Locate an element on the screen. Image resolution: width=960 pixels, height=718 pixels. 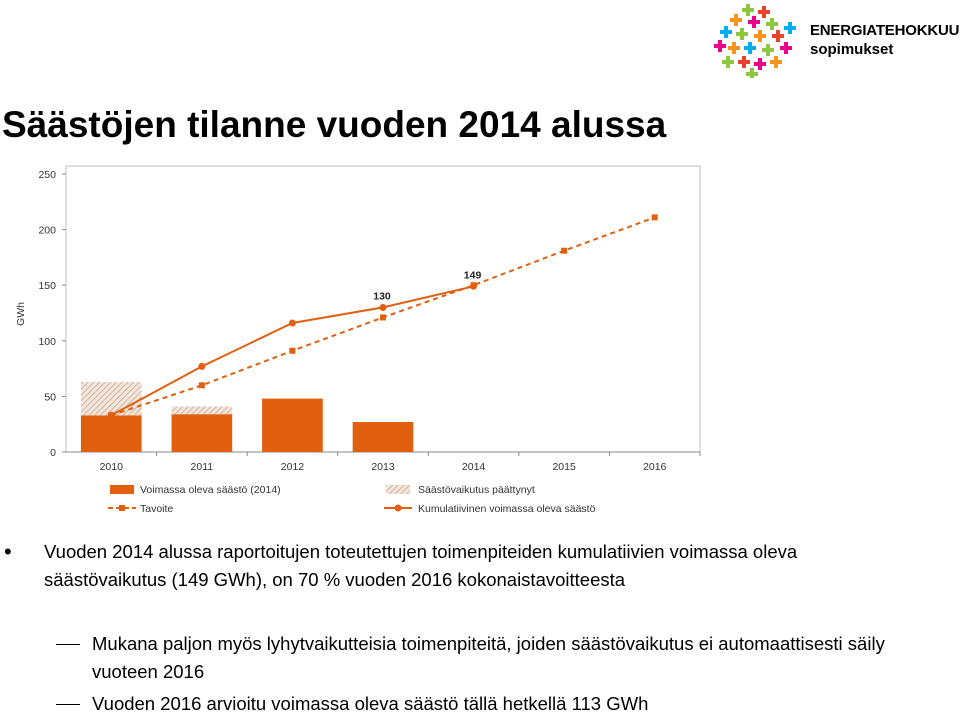
energiatehokkuus-logo: ENERGIATEHOKKUUS- sopimukset is located at coordinates (833, 41).